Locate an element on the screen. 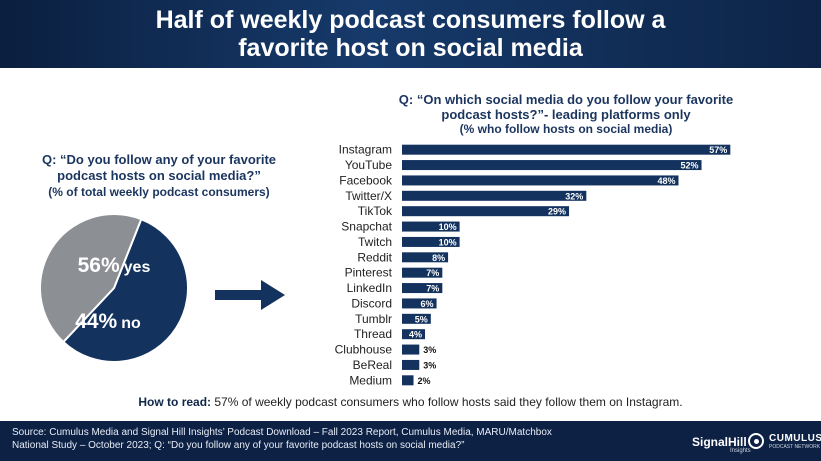  bar-category-label: Facebook is located at coordinates (366, 180).